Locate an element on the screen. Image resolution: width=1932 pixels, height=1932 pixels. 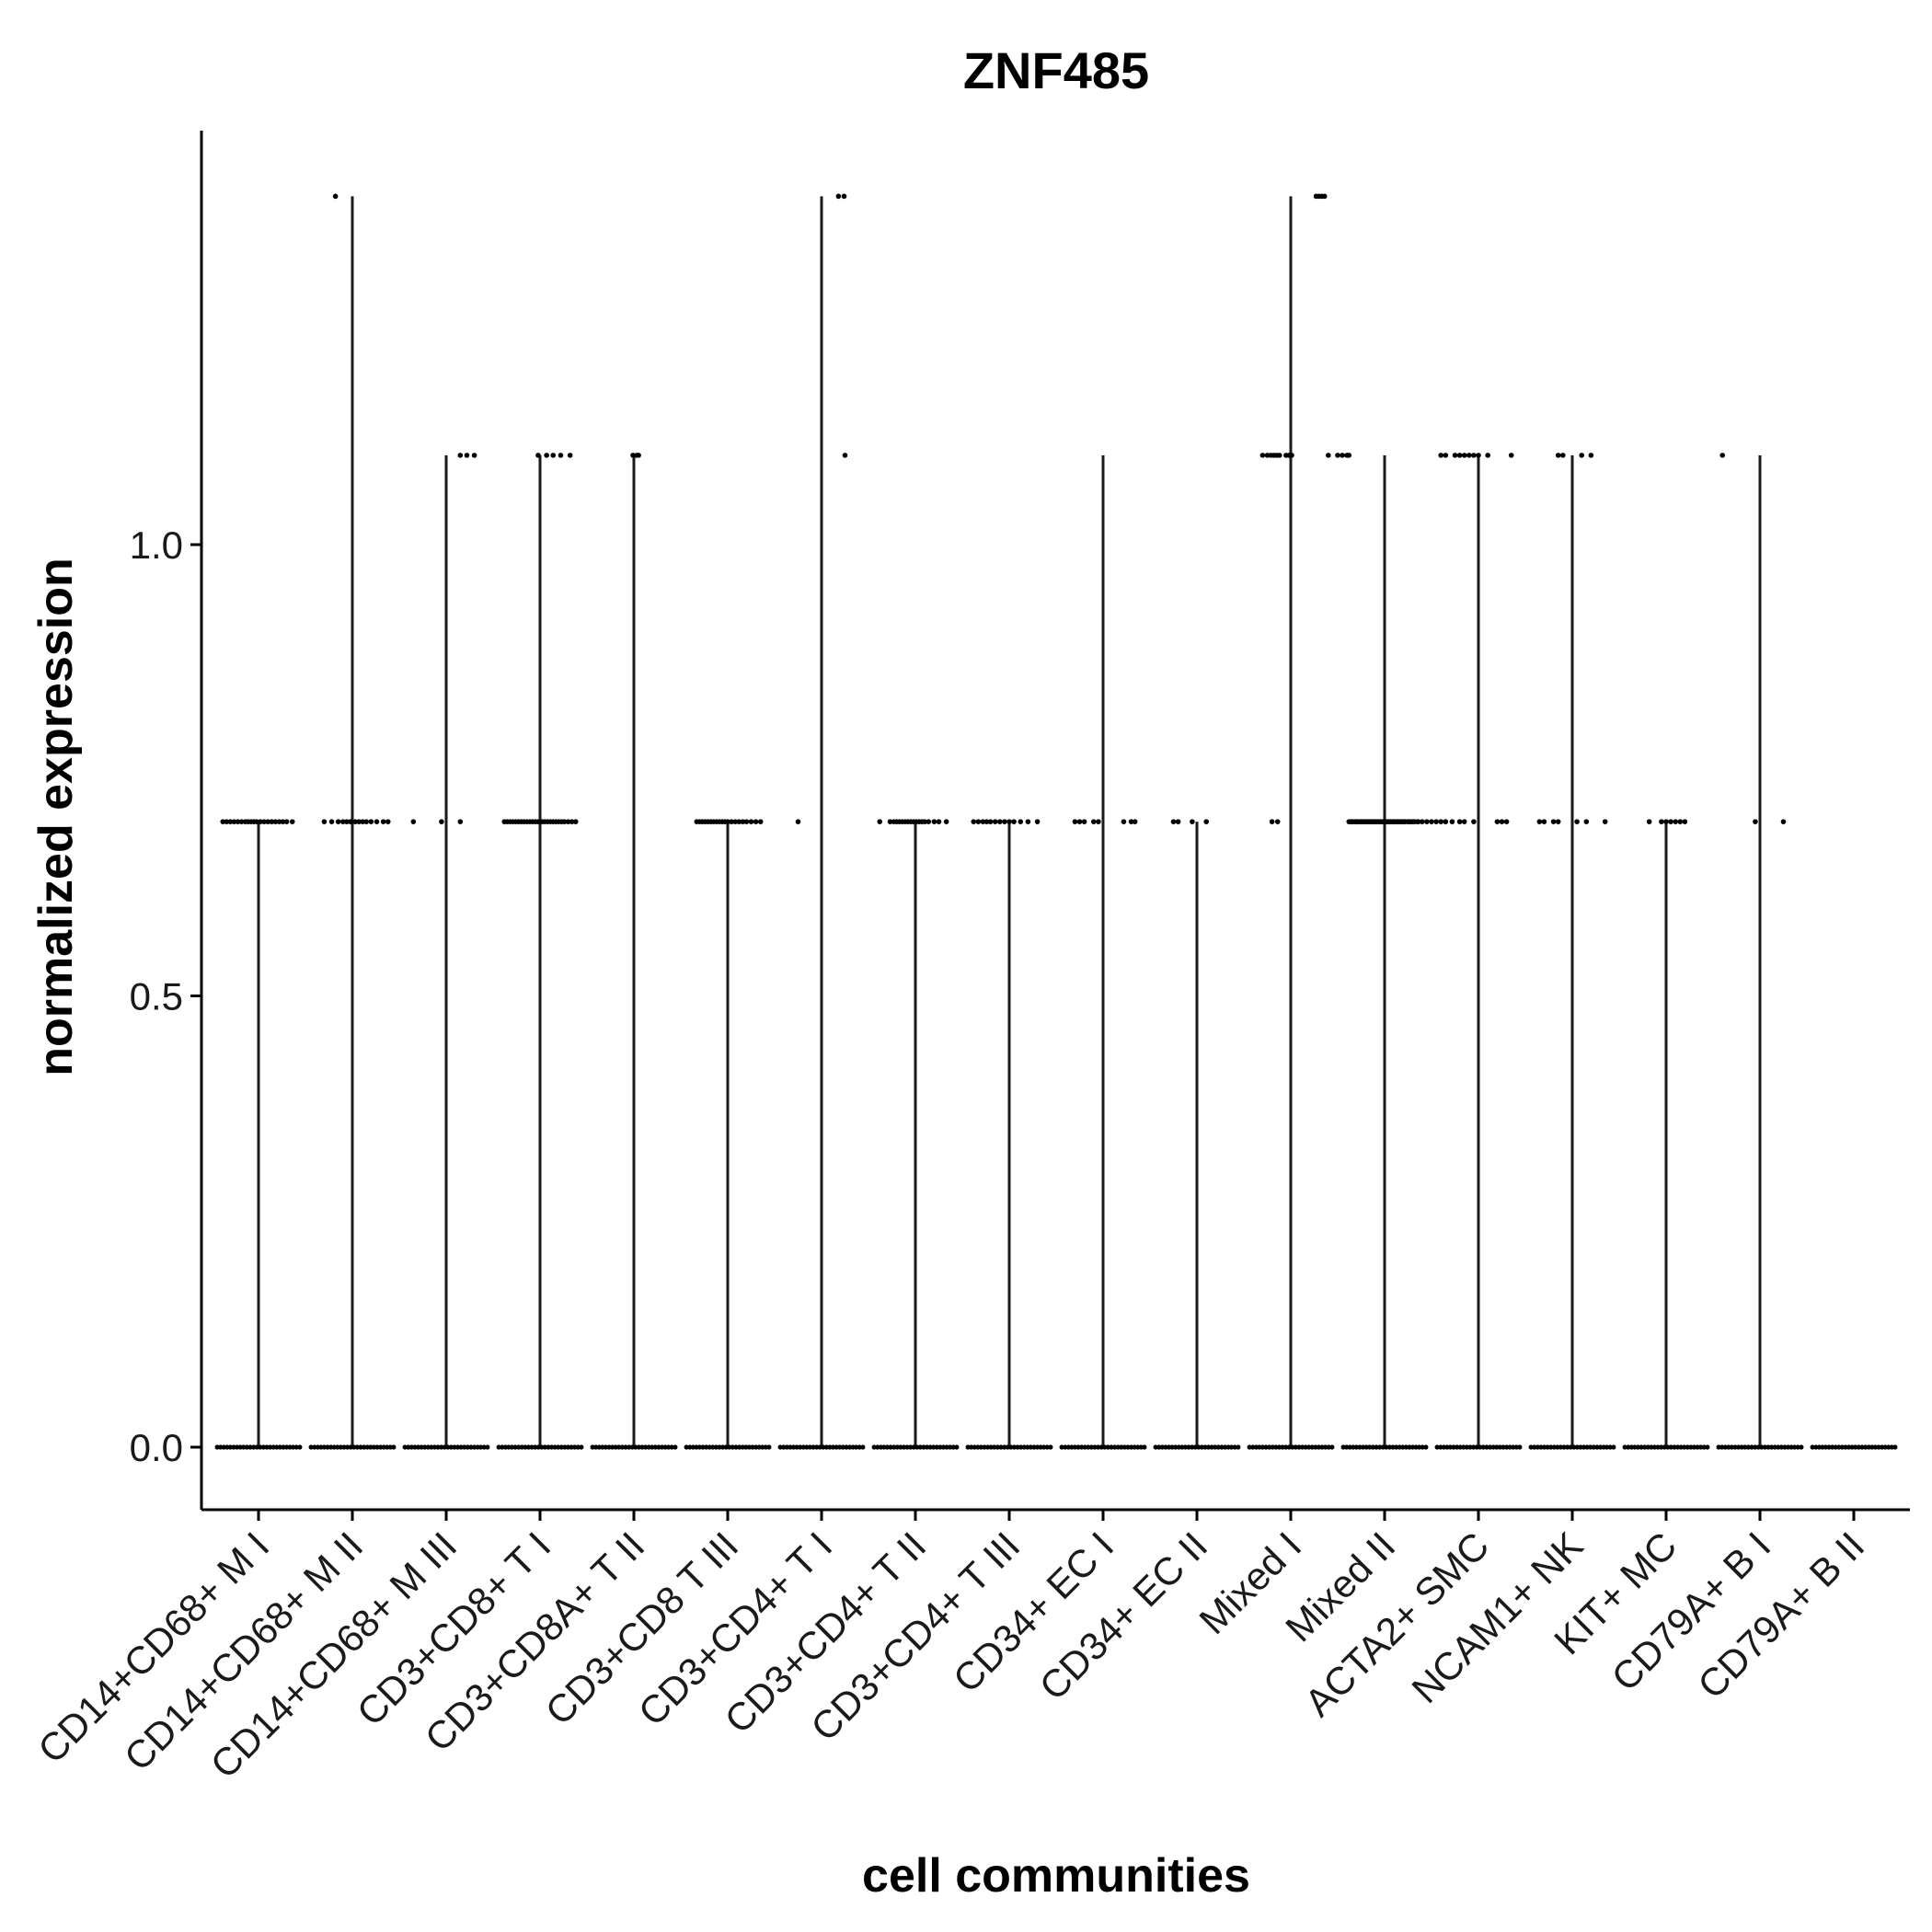
y-tick-label: 0.0 is located at coordinates (156, 1447).